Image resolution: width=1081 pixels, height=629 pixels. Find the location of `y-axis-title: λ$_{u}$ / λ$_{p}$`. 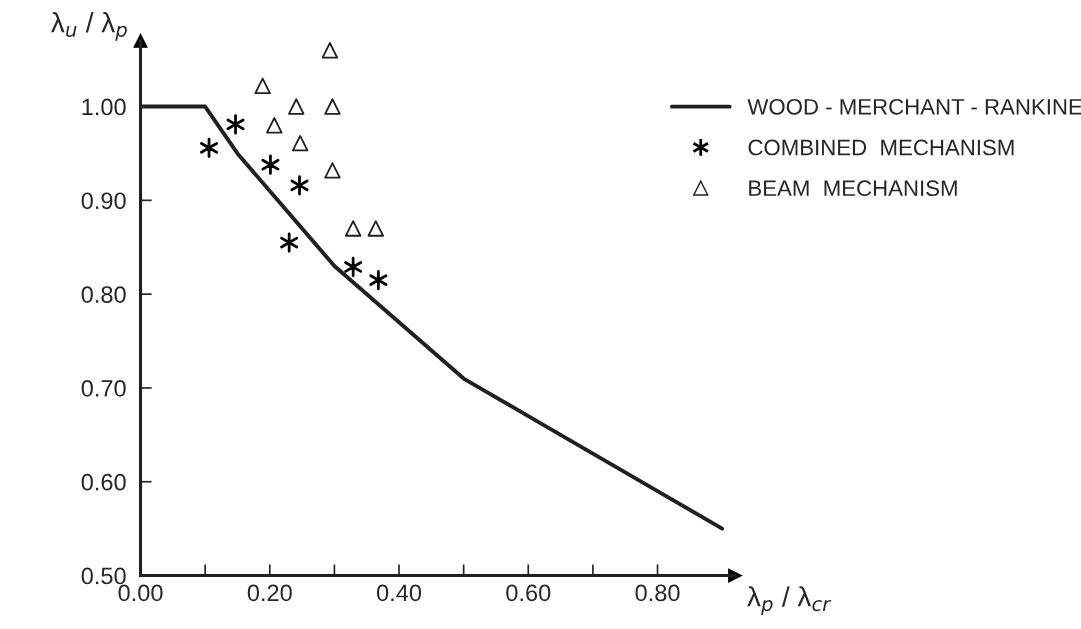

y-axis-title: λ$_{u}$ / λ$_{p}$ is located at coordinates (89, 26).